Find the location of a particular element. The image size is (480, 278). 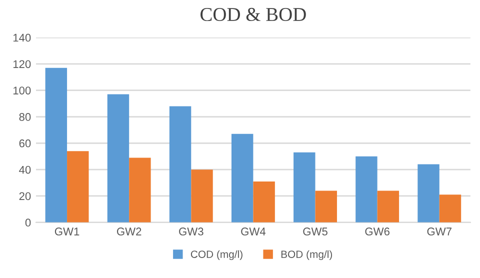

x-tick-label: GW3 is located at coordinates (191, 232).